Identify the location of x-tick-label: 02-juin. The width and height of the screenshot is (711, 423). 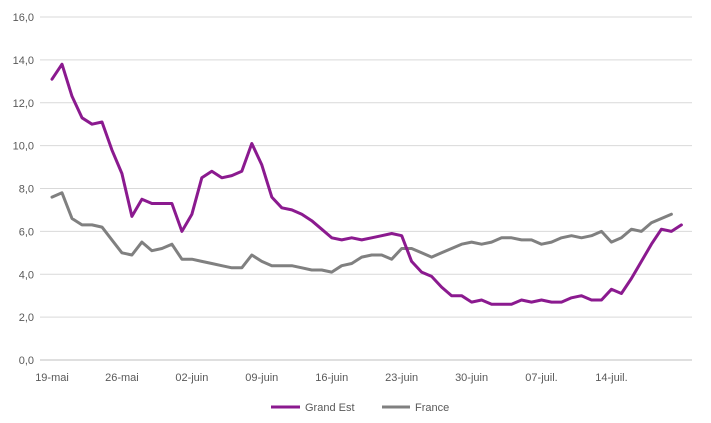
(191, 378).